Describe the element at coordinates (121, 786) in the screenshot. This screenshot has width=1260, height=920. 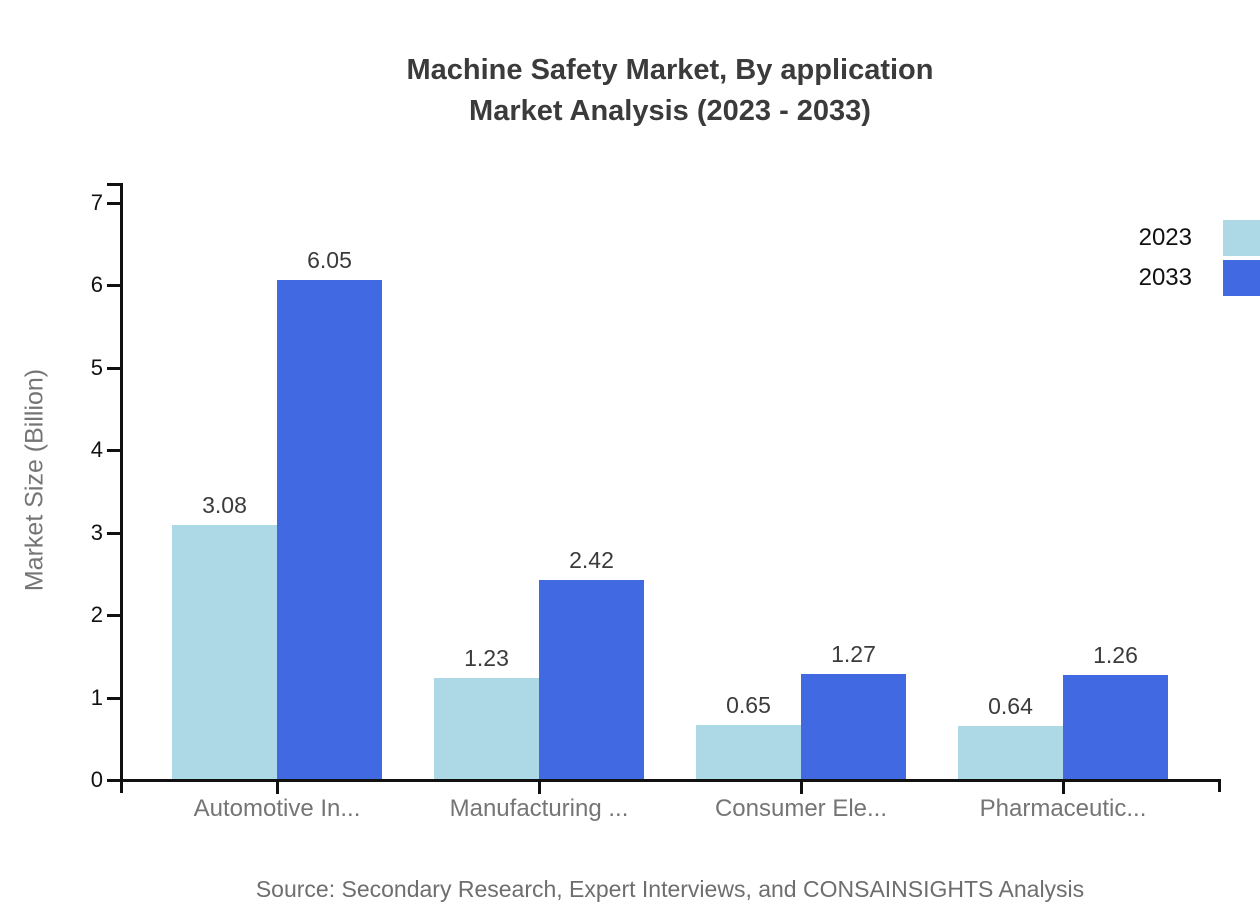
I see `y-axis-zero-tick` at that location.